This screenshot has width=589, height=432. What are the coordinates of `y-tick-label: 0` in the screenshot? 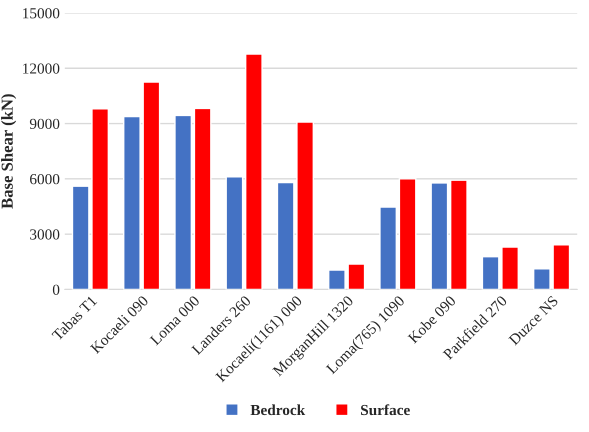 It's located at (56, 289).